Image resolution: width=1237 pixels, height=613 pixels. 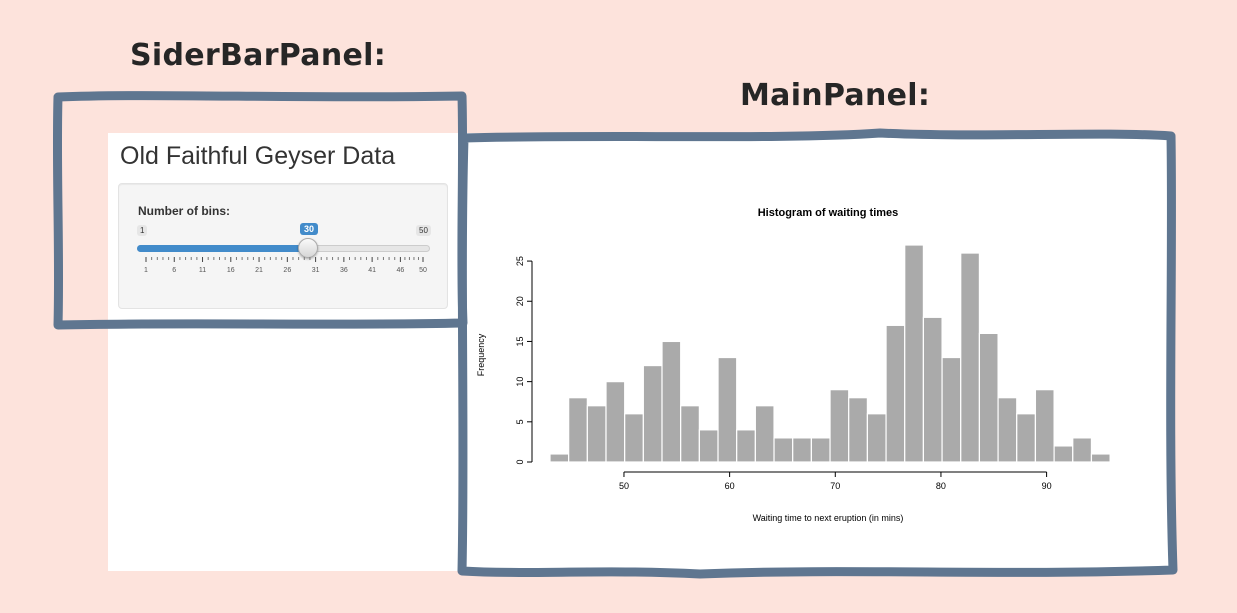 What do you see at coordinates (222, 248) in the screenshot?
I see `bins-slider-fill` at bounding box center [222, 248].